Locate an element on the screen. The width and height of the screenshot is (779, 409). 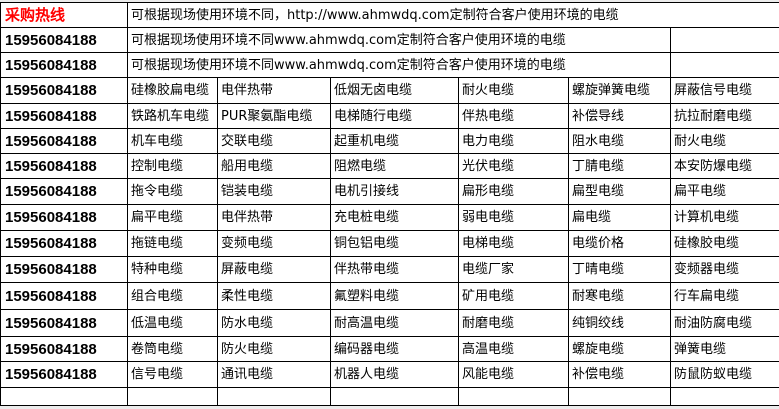
product-cell: 特种电缆 is located at coordinates (172, 269).